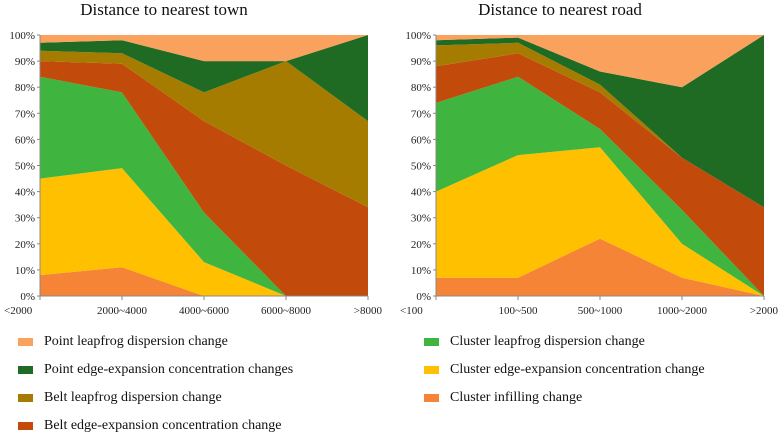 The width and height of the screenshot is (782, 438). What do you see at coordinates (163, 425) in the screenshot?
I see `legend-label: Belt edge-expansion concentration change` at bounding box center [163, 425].